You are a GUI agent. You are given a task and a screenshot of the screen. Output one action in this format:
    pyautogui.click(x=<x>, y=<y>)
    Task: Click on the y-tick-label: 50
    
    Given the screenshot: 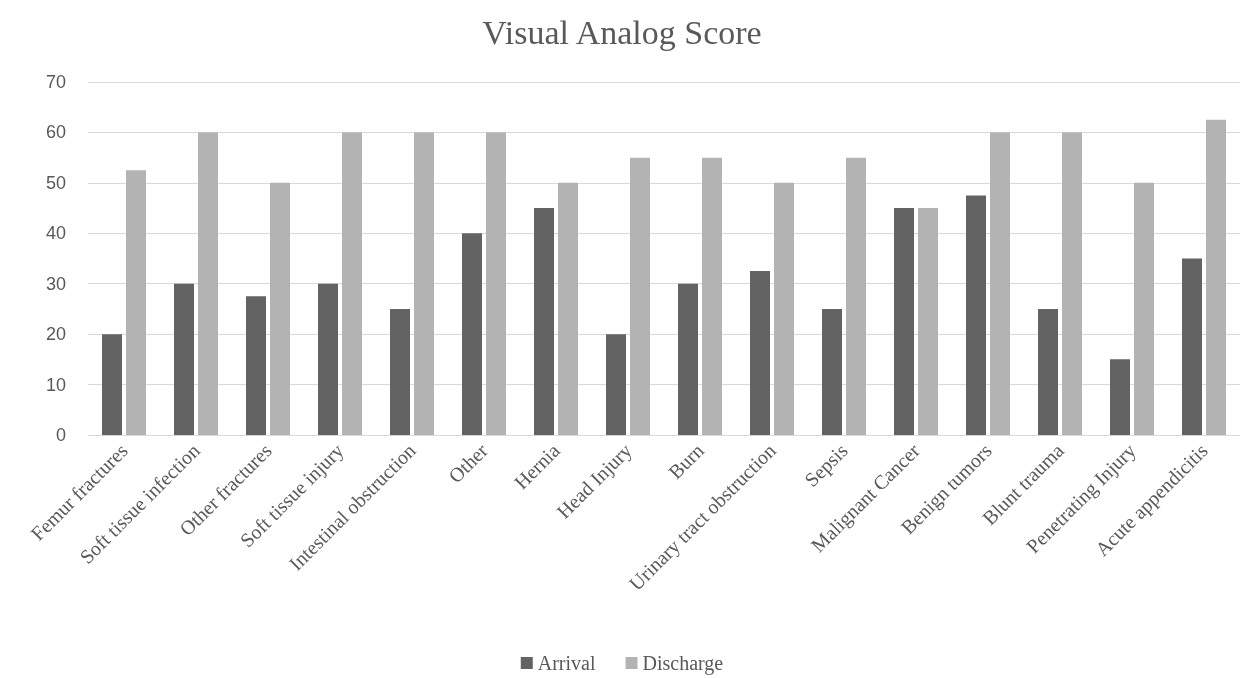 What is the action you would take?
    pyautogui.click(x=55, y=182)
    